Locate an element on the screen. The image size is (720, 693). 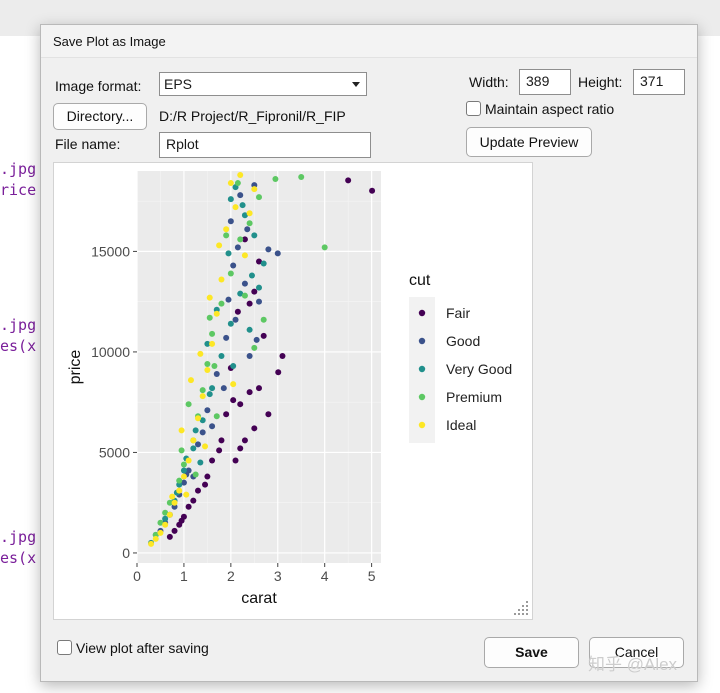
file-name-label: File name: is located at coordinates (88, 144).